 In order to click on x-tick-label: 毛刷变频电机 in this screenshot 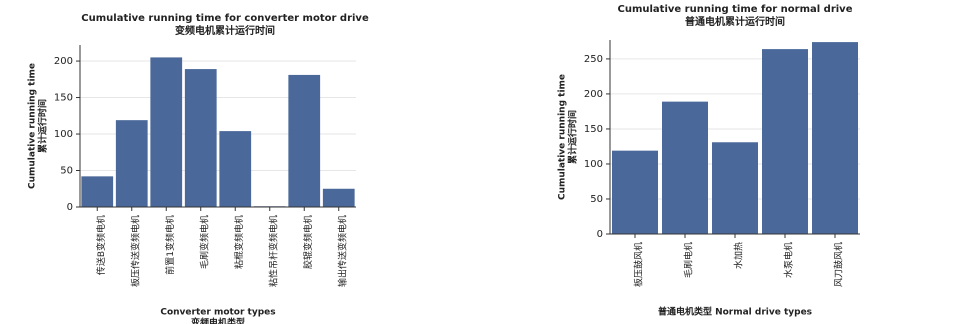, I will do `click(204, 242)`.